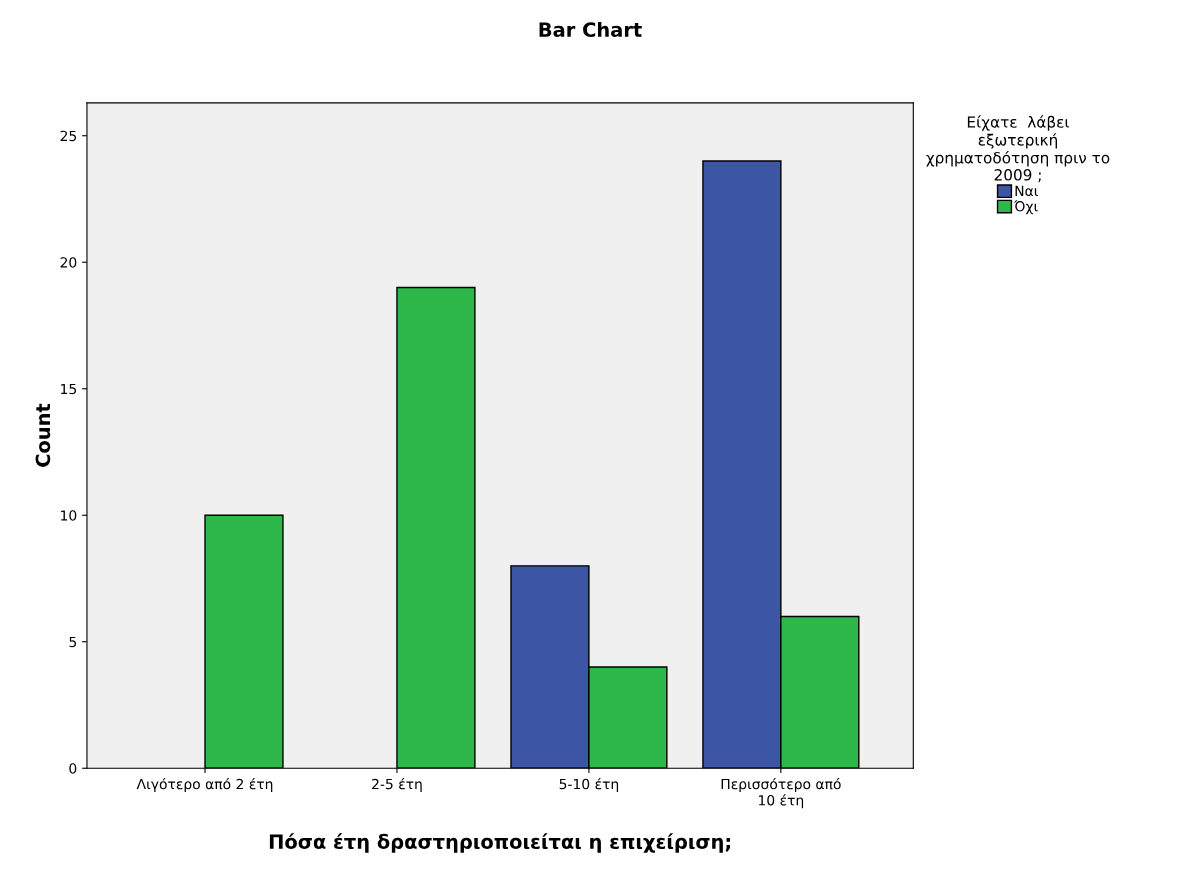  What do you see at coordinates (43, 435) in the screenshot?
I see `y-axis-title: Count` at bounding box center [43, 435].